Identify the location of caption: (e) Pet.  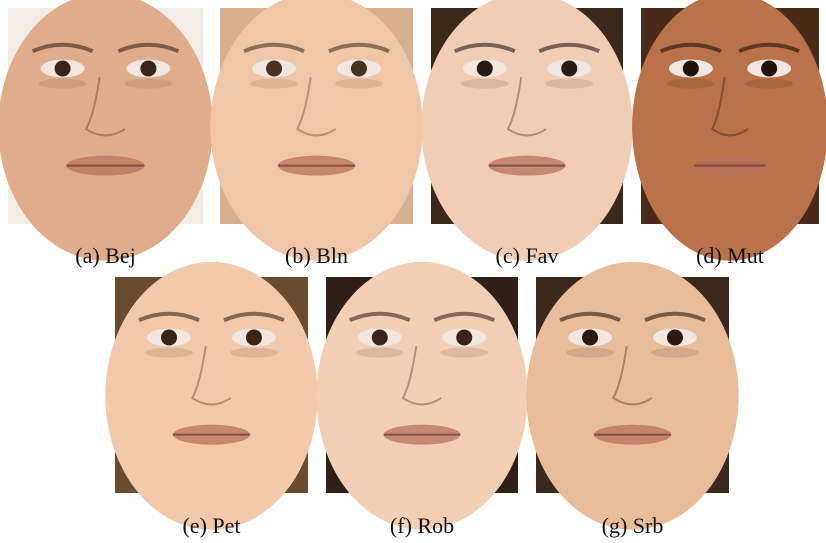
(211, 525).